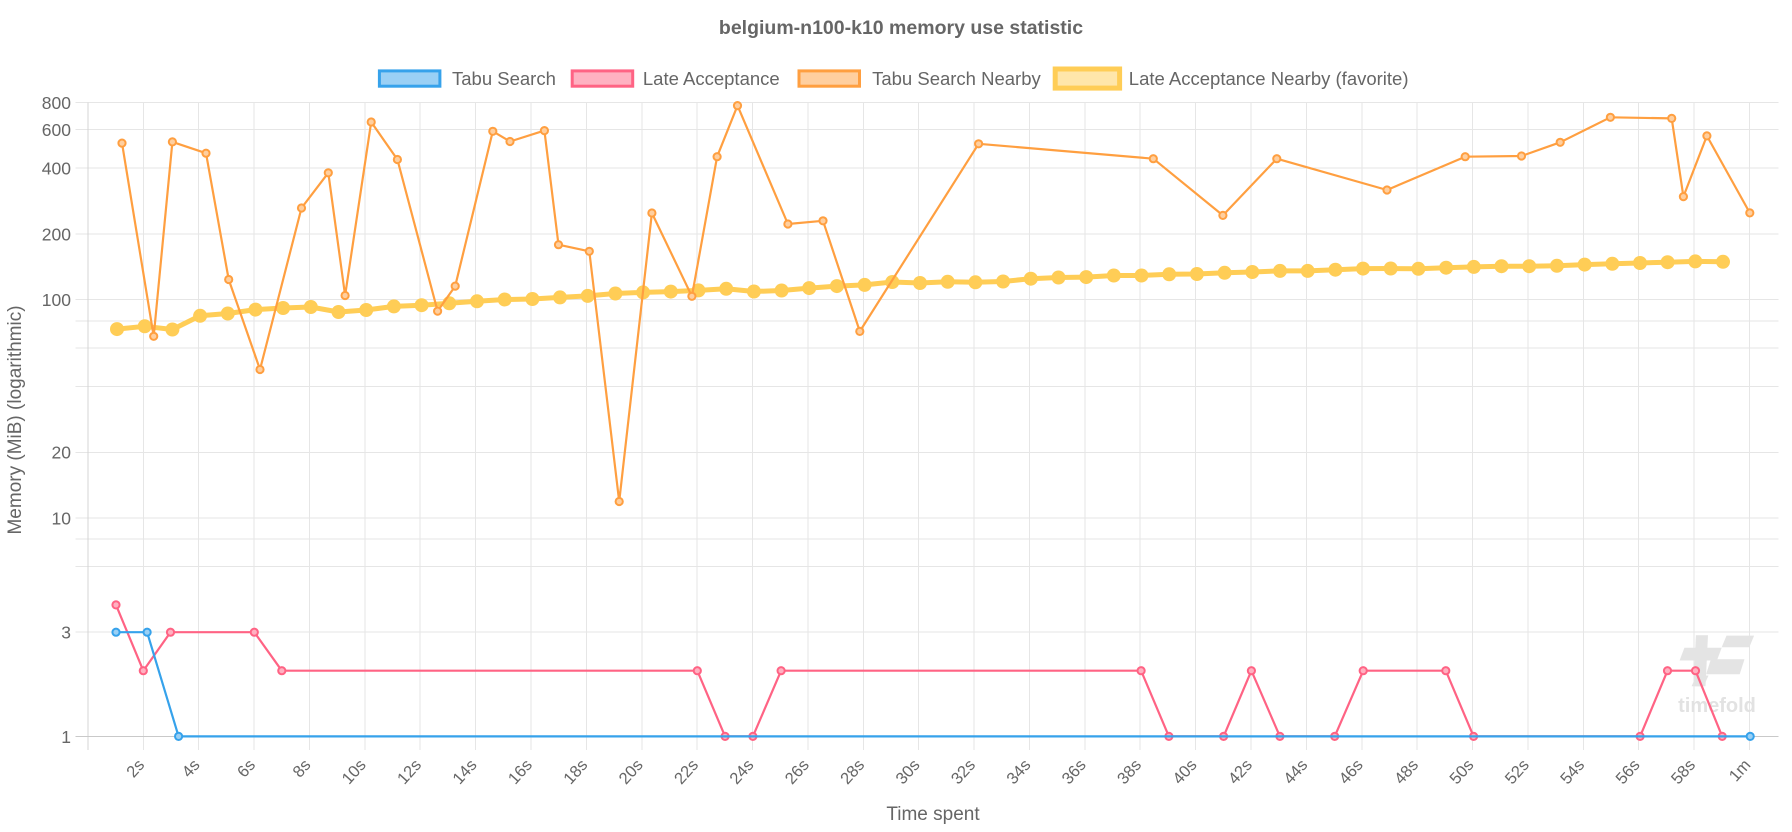 The height and width of the screenshot is (832, 1792). What do you see at coordinates (464, 772) in the screenshot?
I see `svg-text: 14s` at bounding box center [464, 772].